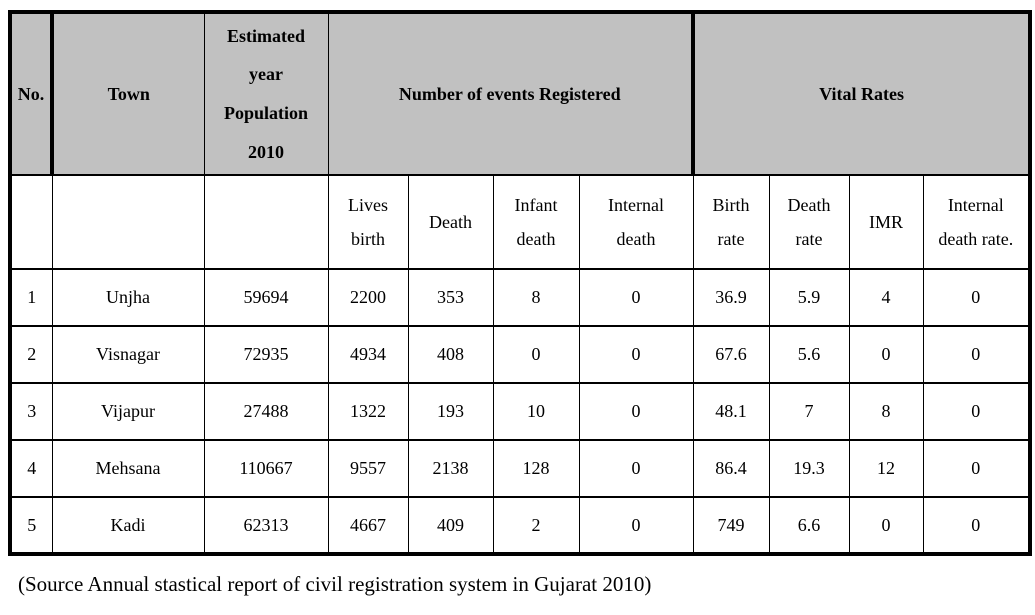 This screenshot has height=615, width=1035. What do you see at coordinates (536, 297) in the screenshot?
I see `cell-infant-death: 8` at bounding box center [536, 297].